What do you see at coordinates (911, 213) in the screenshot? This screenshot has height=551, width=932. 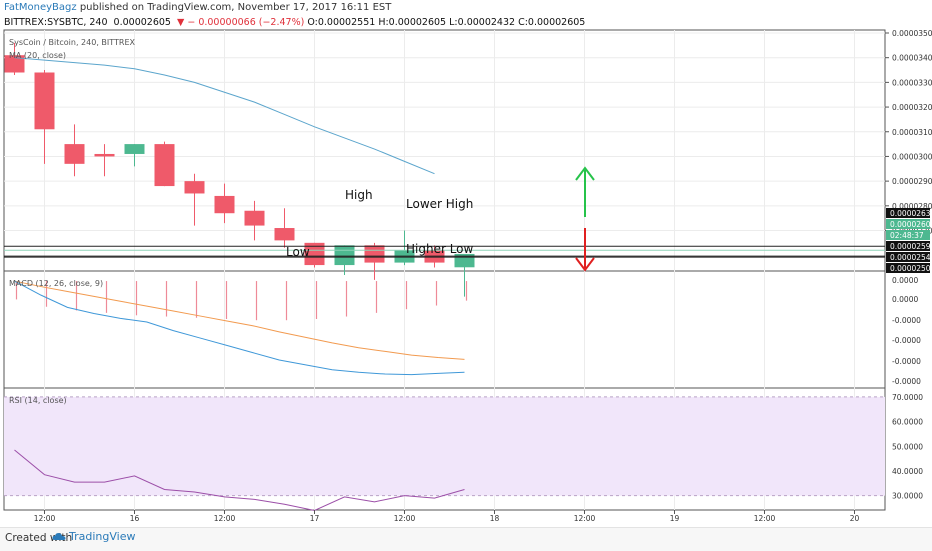 I see `level-label: 0.00002636` at bounding box center [911, 213].